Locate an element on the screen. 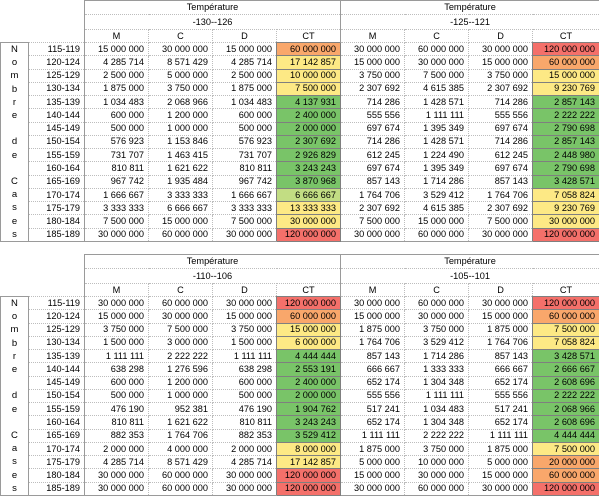 Image resolution: width=599 pixels, height=496 pixels. cell-ct: 3 428 571 is located at coordinates (566, 356).